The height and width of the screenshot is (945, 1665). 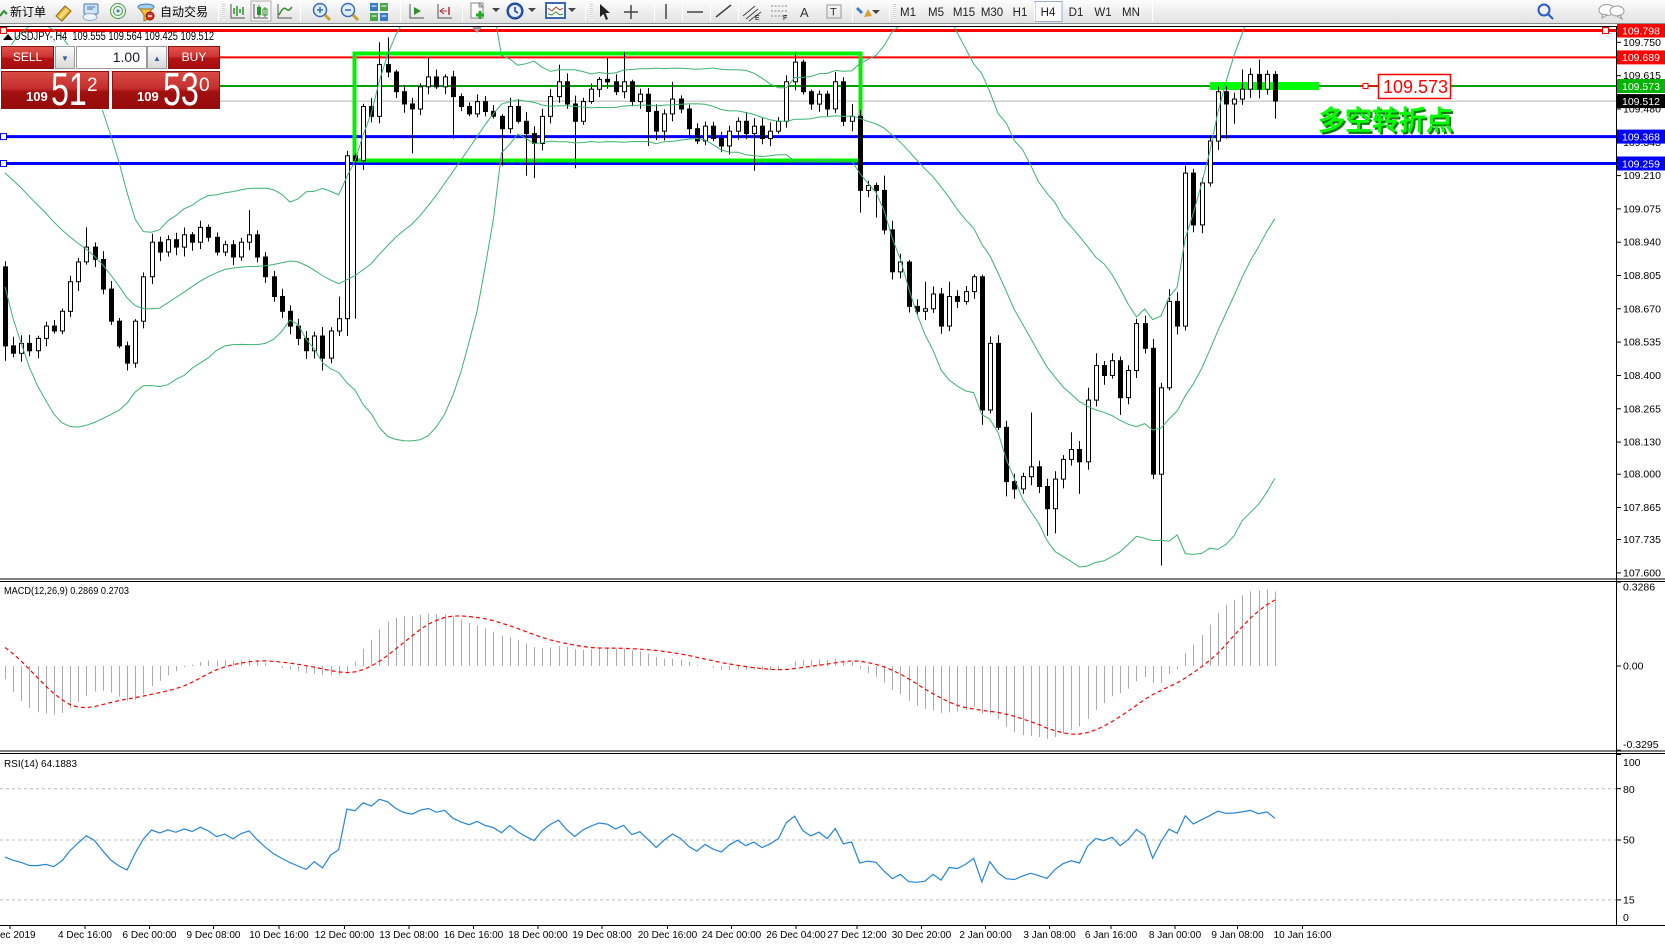 I want to click on svg-text: 2 Jan 00:00, so click(x=985, y=935).